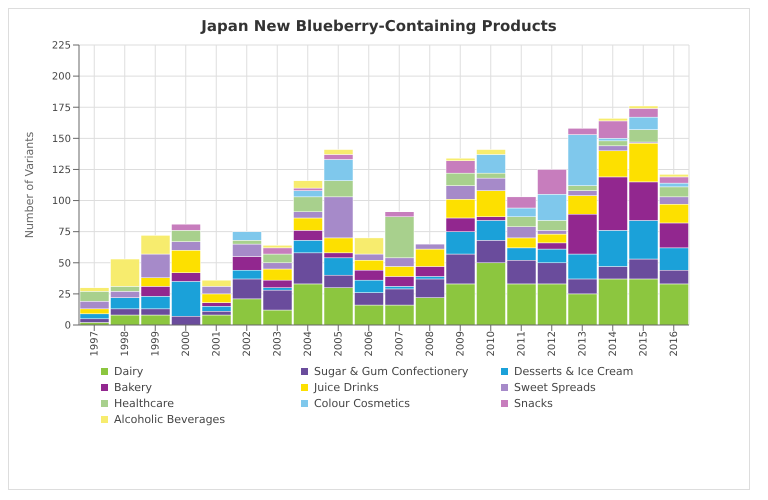  I want to click on y-tick-label: 75, so click(64, 232).